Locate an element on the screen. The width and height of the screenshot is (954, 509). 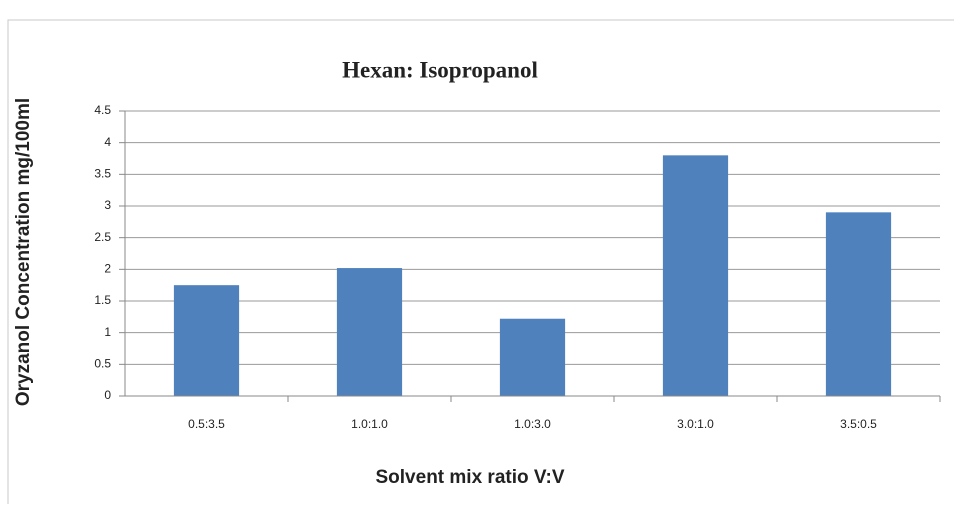
x-axis-label: Solvent mix ratio V:V is located at coordinates (470, 477).